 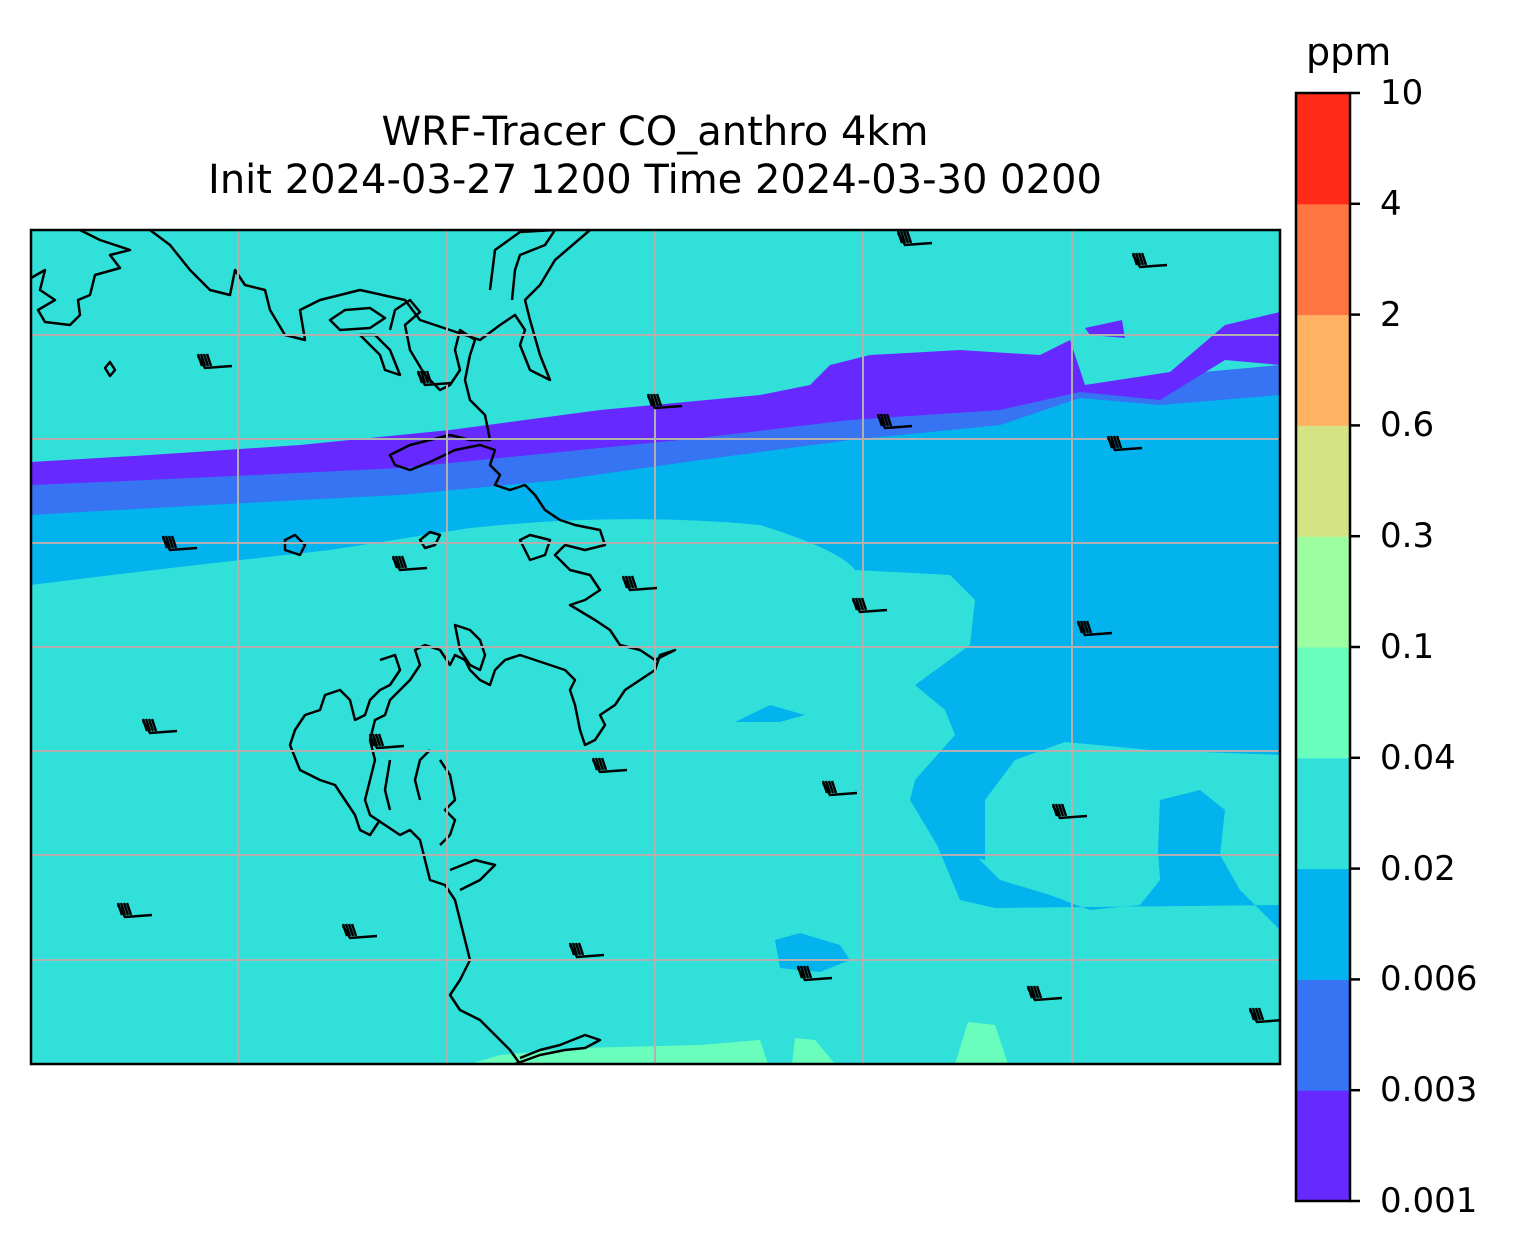 What do you see at coordinates (619, 1052) in the screenshot?
I see `contour-band-0.04-0.1` at bounding box center [619, 1052].